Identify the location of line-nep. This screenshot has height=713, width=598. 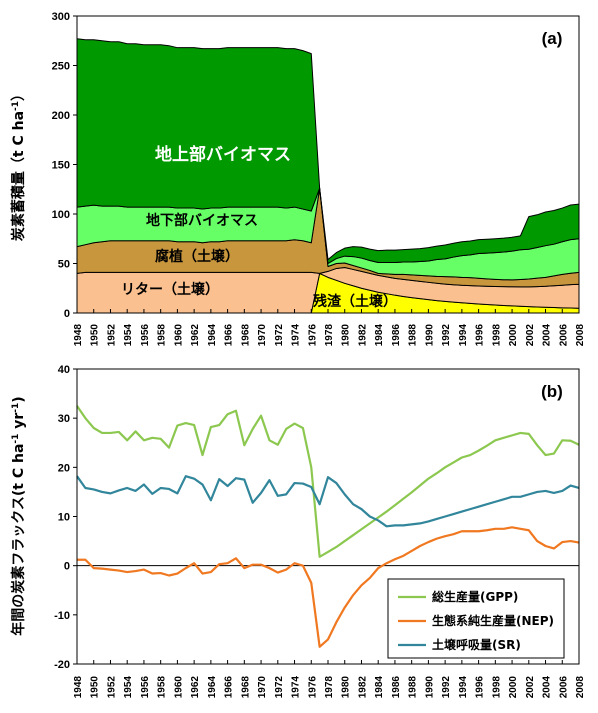
(328, 587).